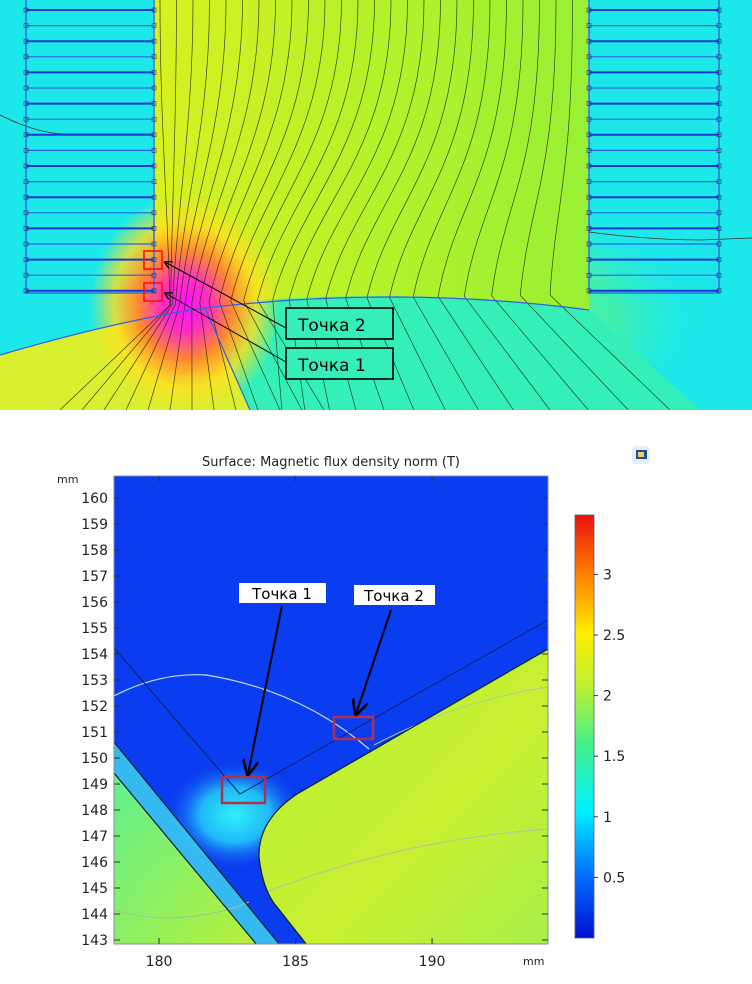  What do you see at coordinates (614, 757) in the screenshot?
I see `colorbar-tick-label: 1.5` at bounding box center [614, 757].